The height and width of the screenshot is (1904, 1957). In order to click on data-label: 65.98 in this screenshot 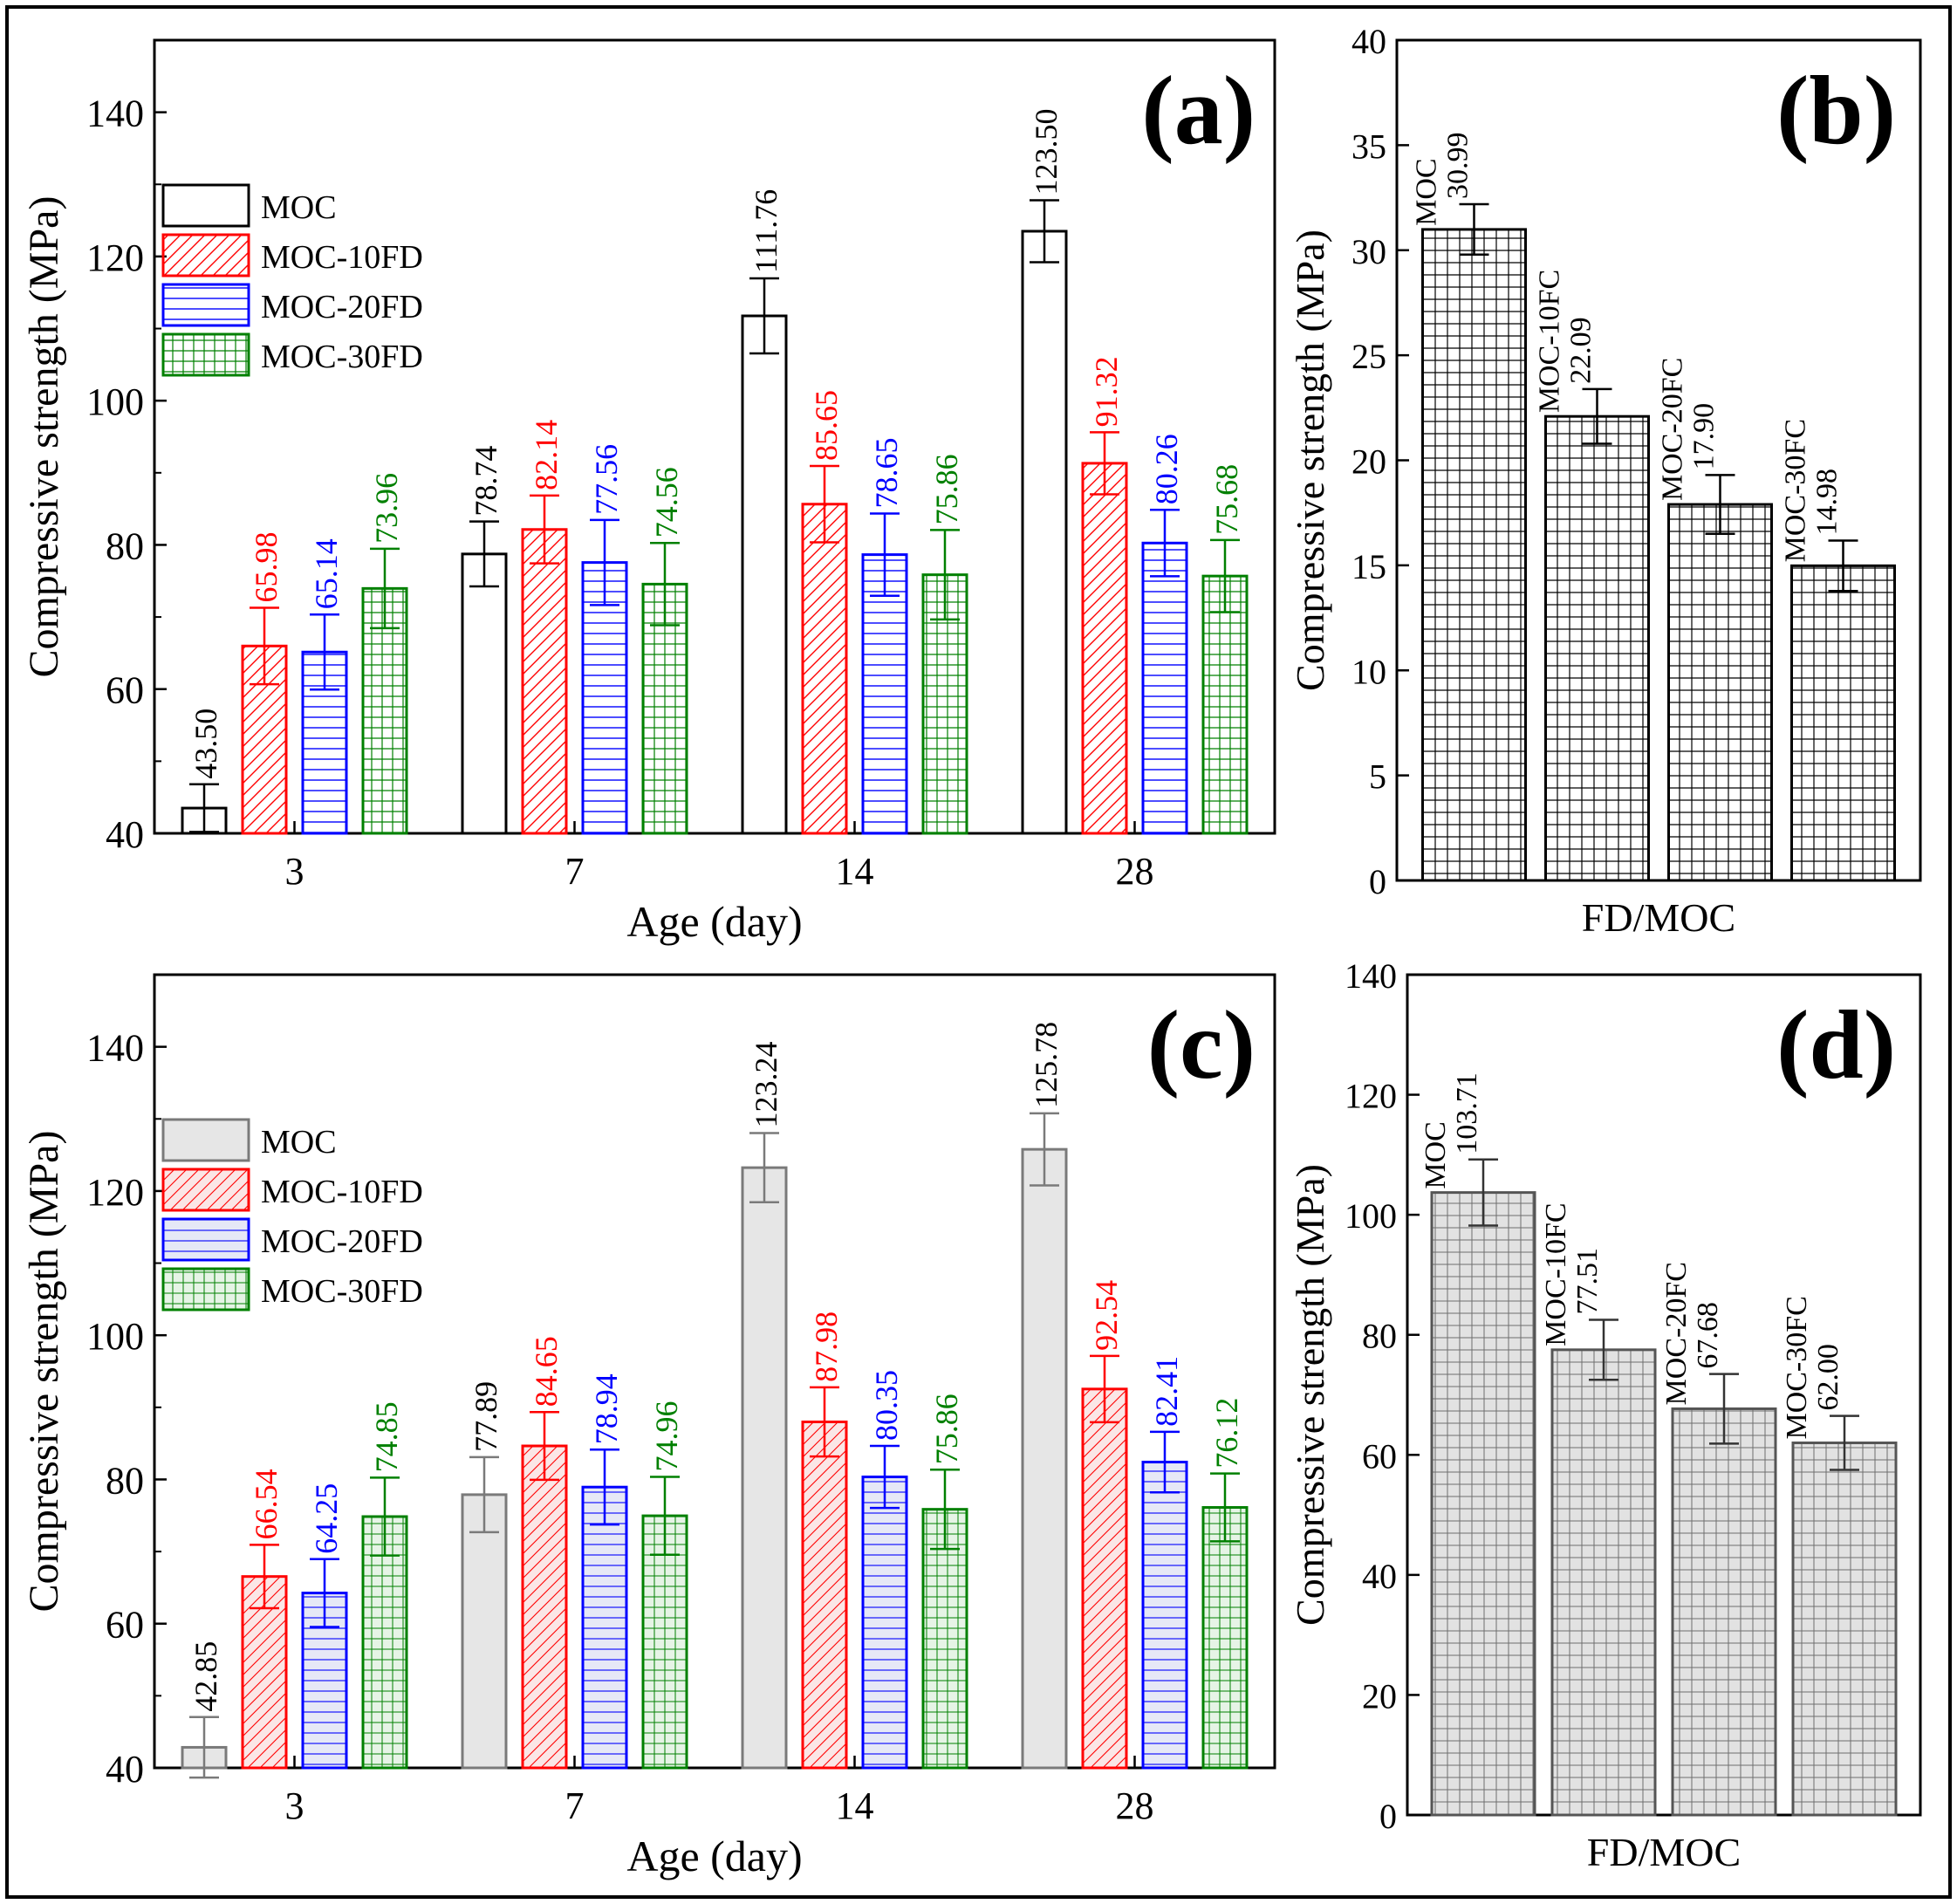, I will do `click(266, 567)`.